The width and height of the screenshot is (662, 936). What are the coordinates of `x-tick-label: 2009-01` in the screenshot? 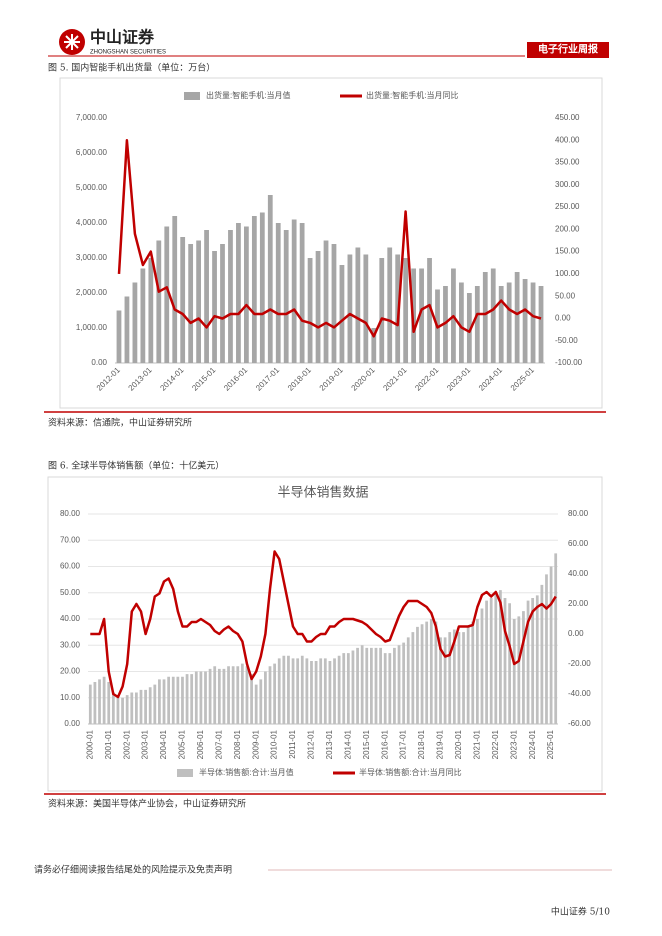 It's located at (255, 744).